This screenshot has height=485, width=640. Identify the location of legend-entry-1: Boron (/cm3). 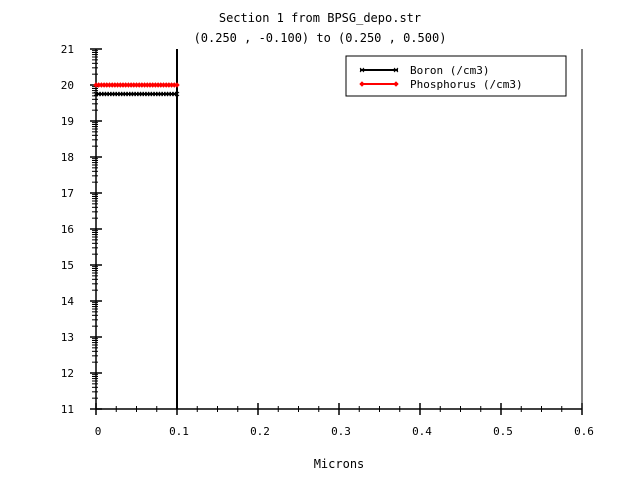
(424, 70).